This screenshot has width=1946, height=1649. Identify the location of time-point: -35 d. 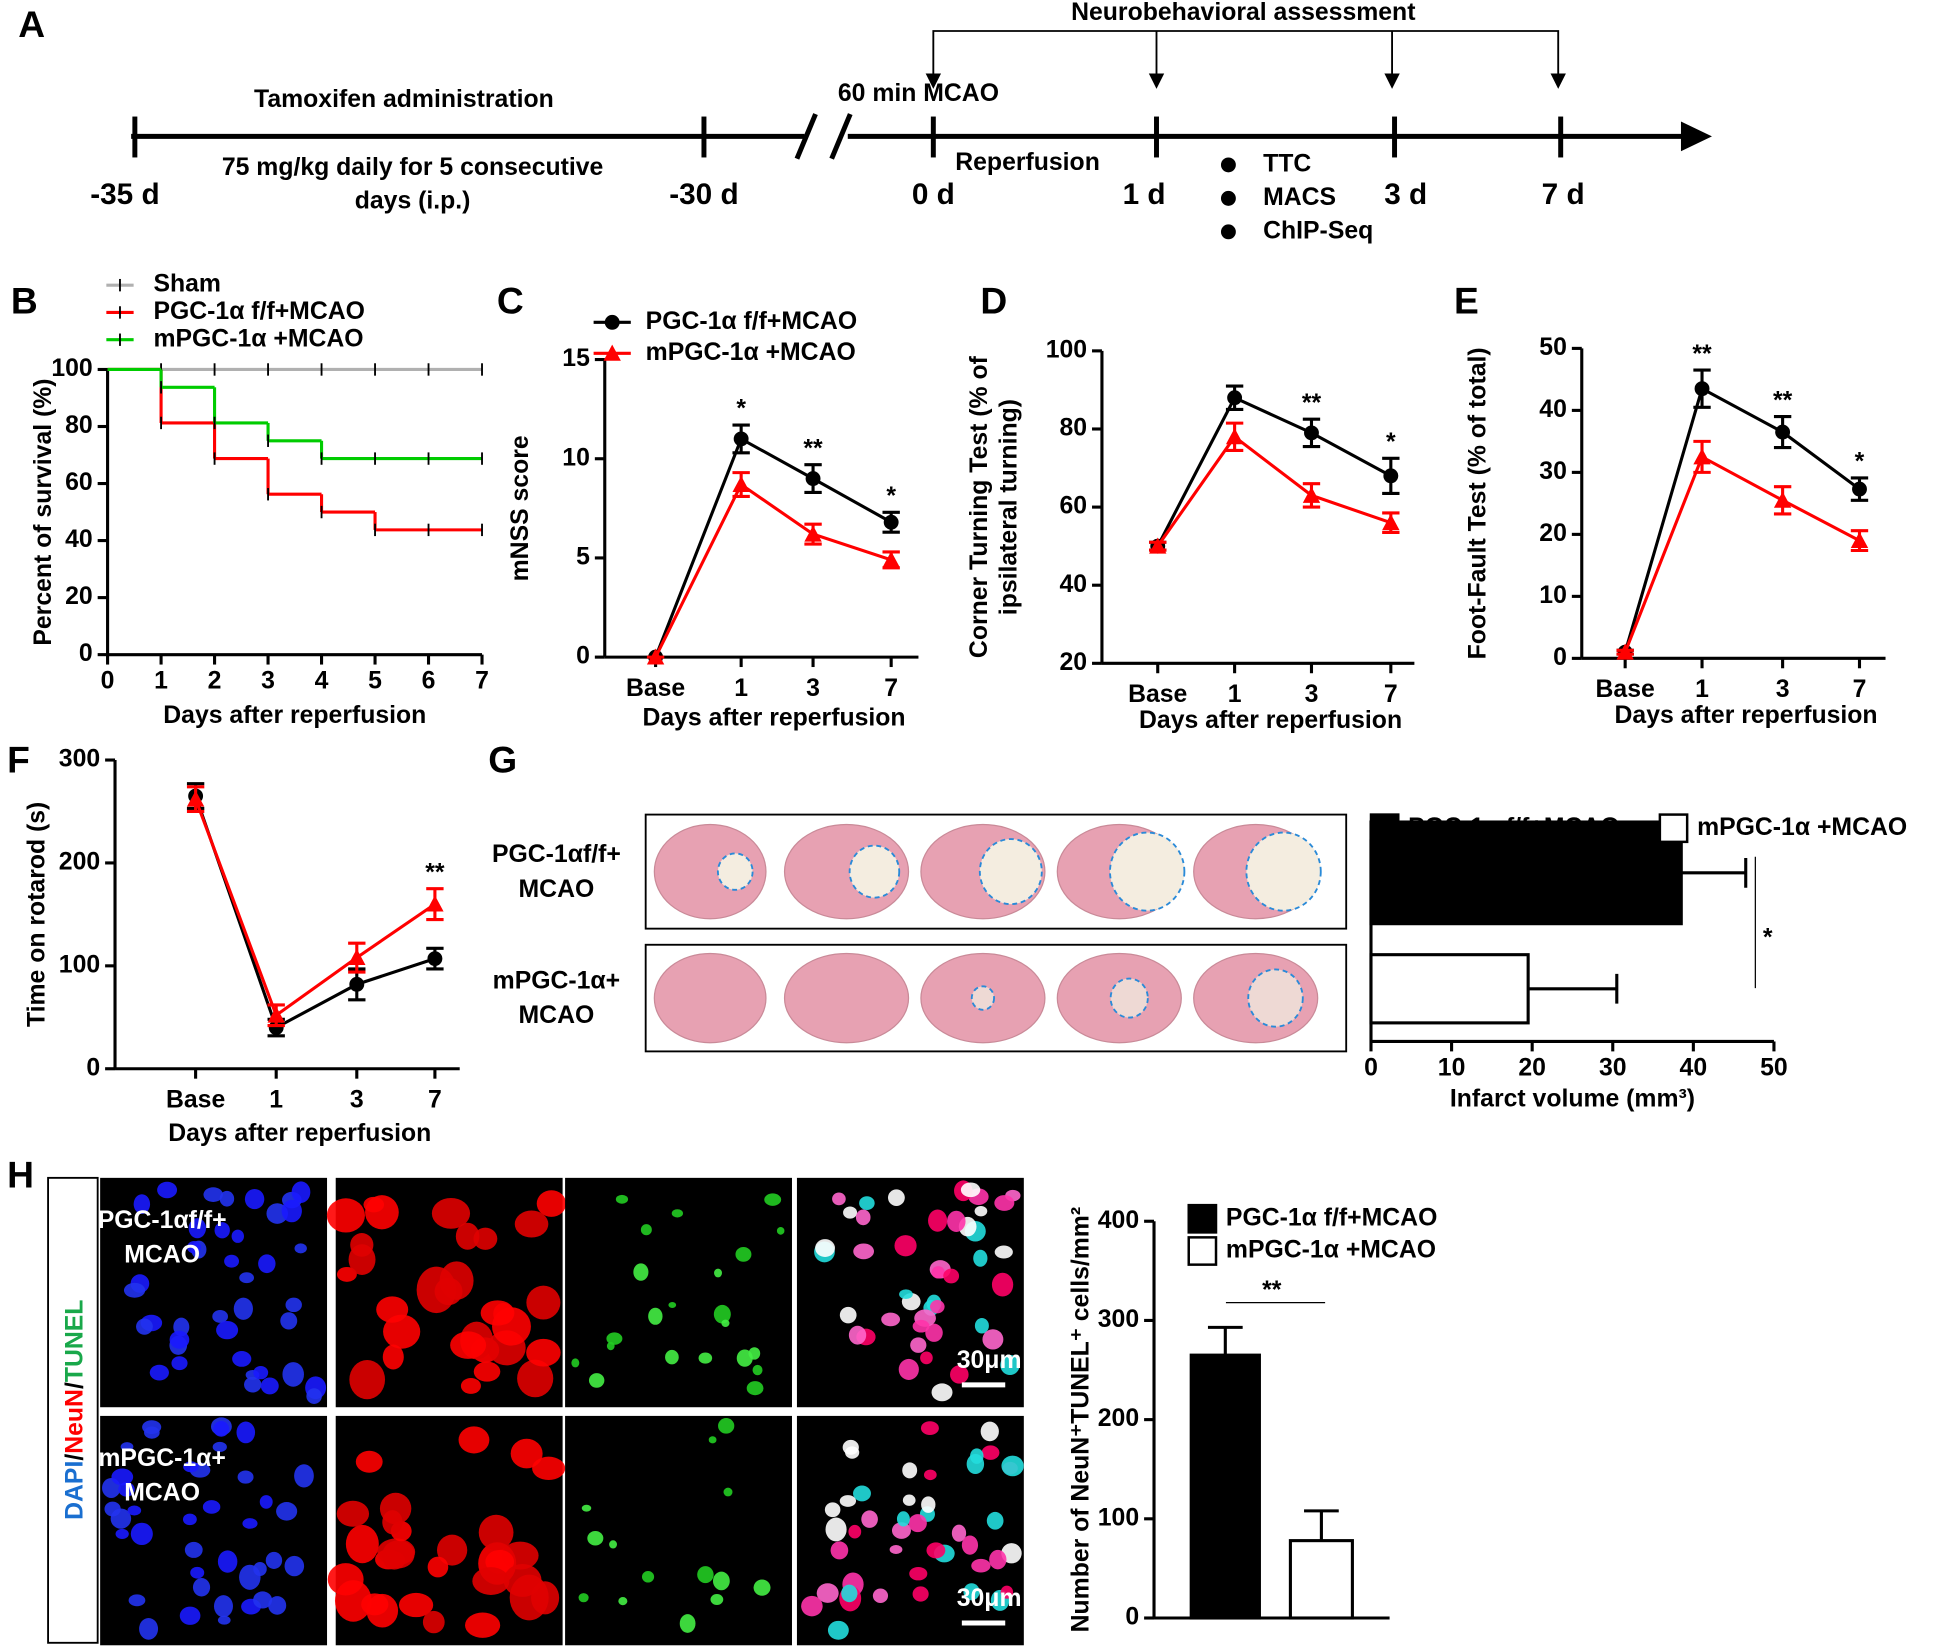
(124, 194).